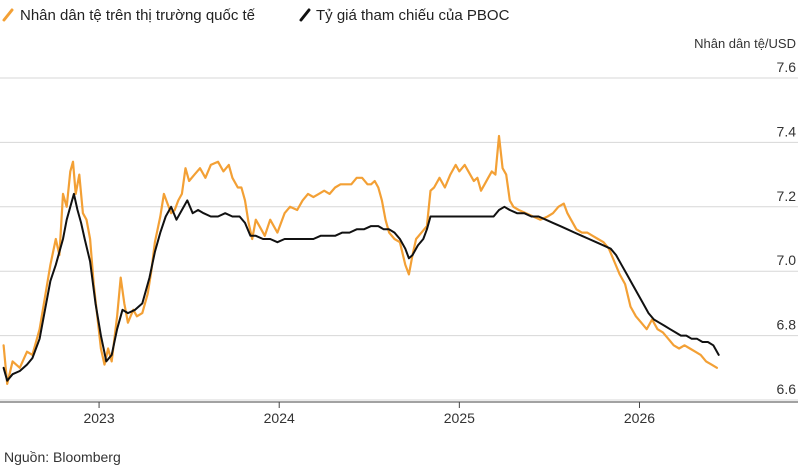 This screenshot has height=469, width=800. Describe the element at coordinates (787, 325) in the screenshot. I see `y-tick-label: 6.8` at that location.